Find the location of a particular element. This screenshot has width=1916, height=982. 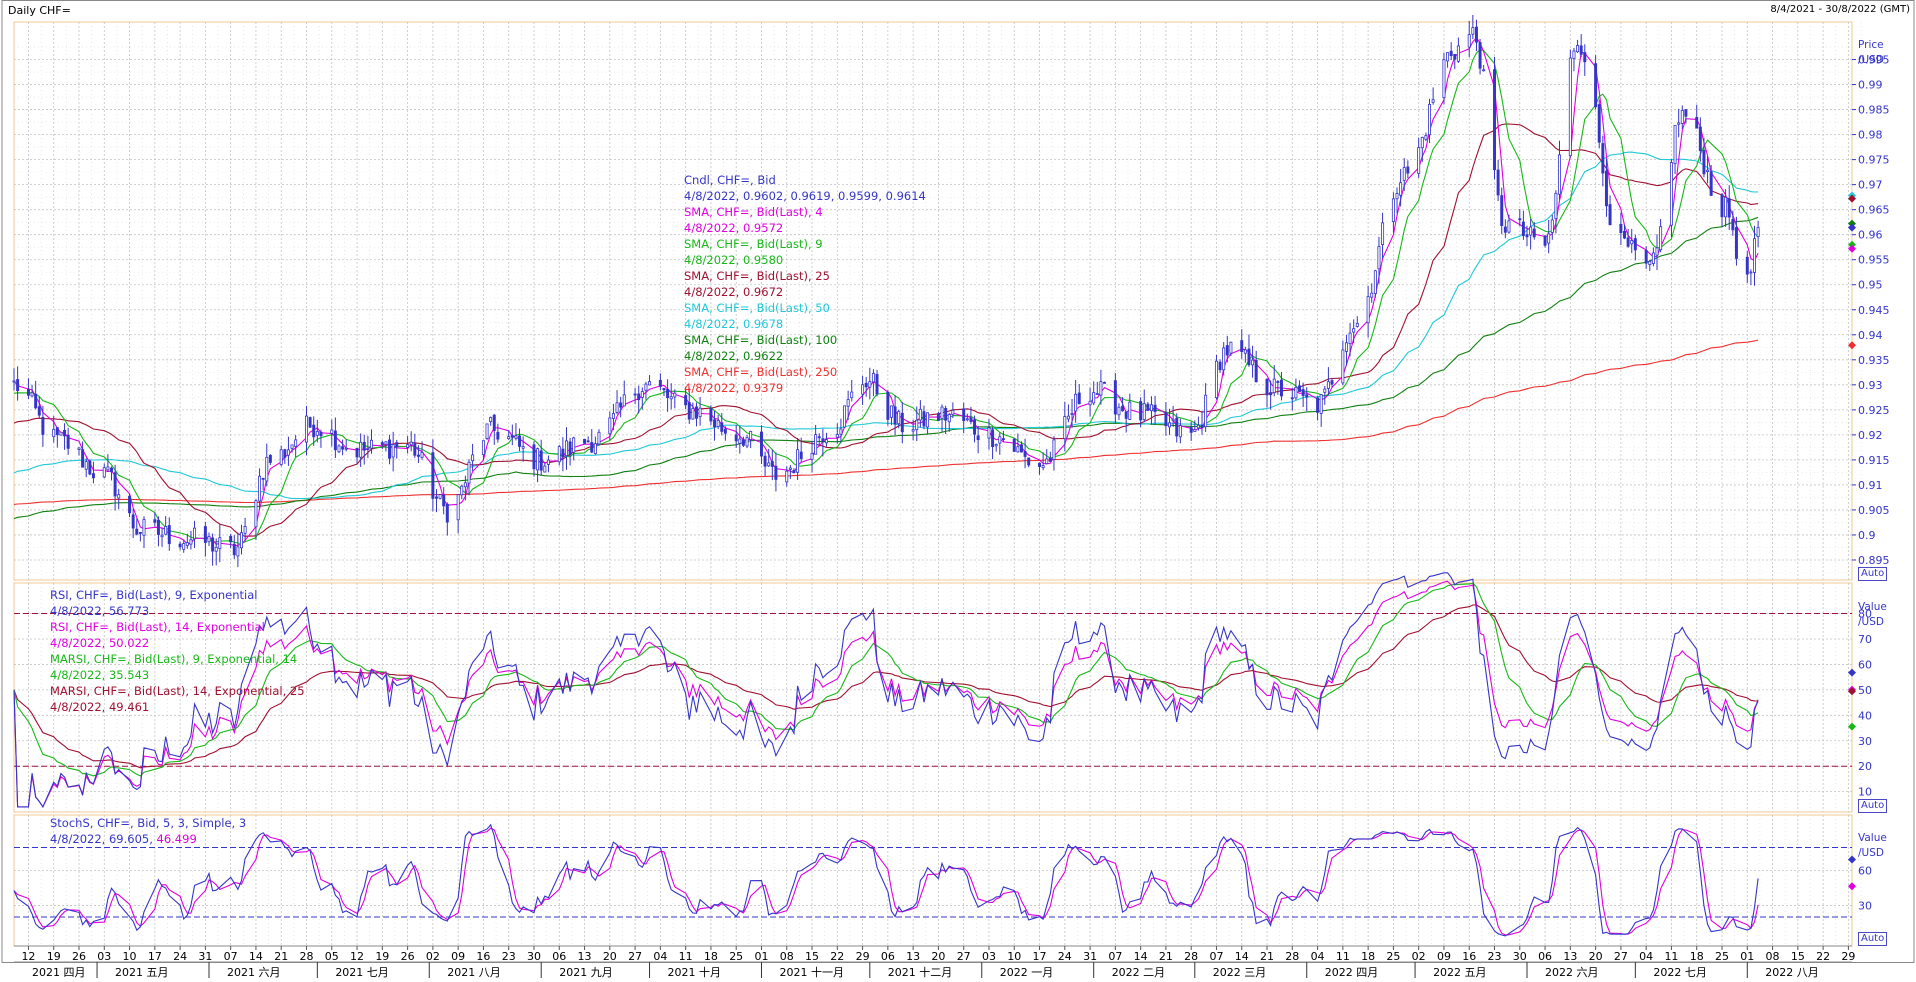

rsi-tick-label: 20 is located at coordinates (1865, 766).